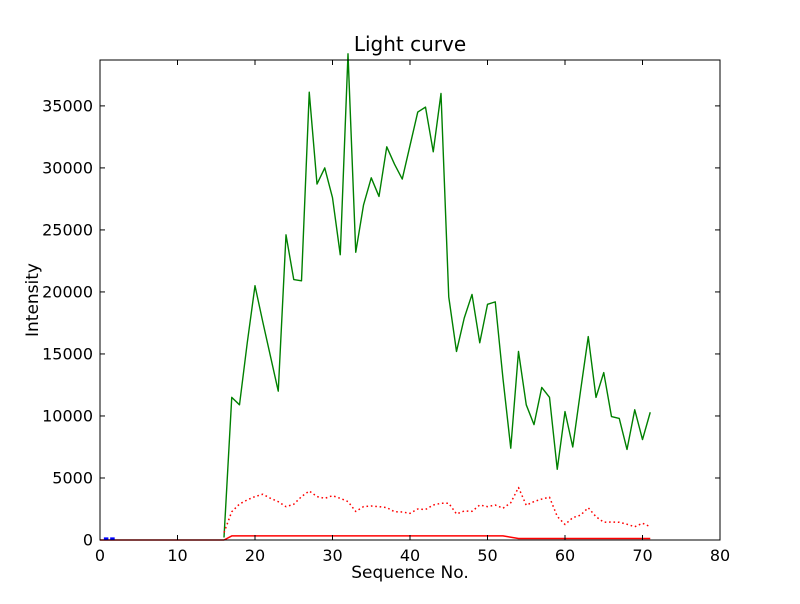 Image resolution: width=800 pixels, height=604 pixels. What do you see at coordinates (409, 573) in the screenshot?
I see `x-axis-label: Sequence No.` at bounding box center [409, 573].